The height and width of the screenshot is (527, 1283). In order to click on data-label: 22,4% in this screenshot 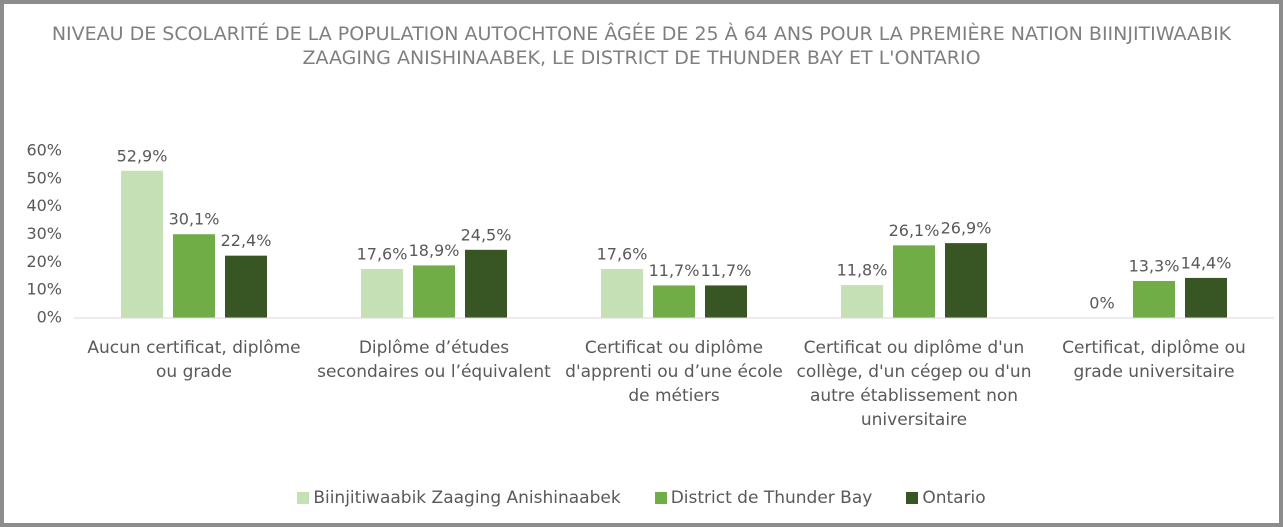, I will do `click(246, 240)`.